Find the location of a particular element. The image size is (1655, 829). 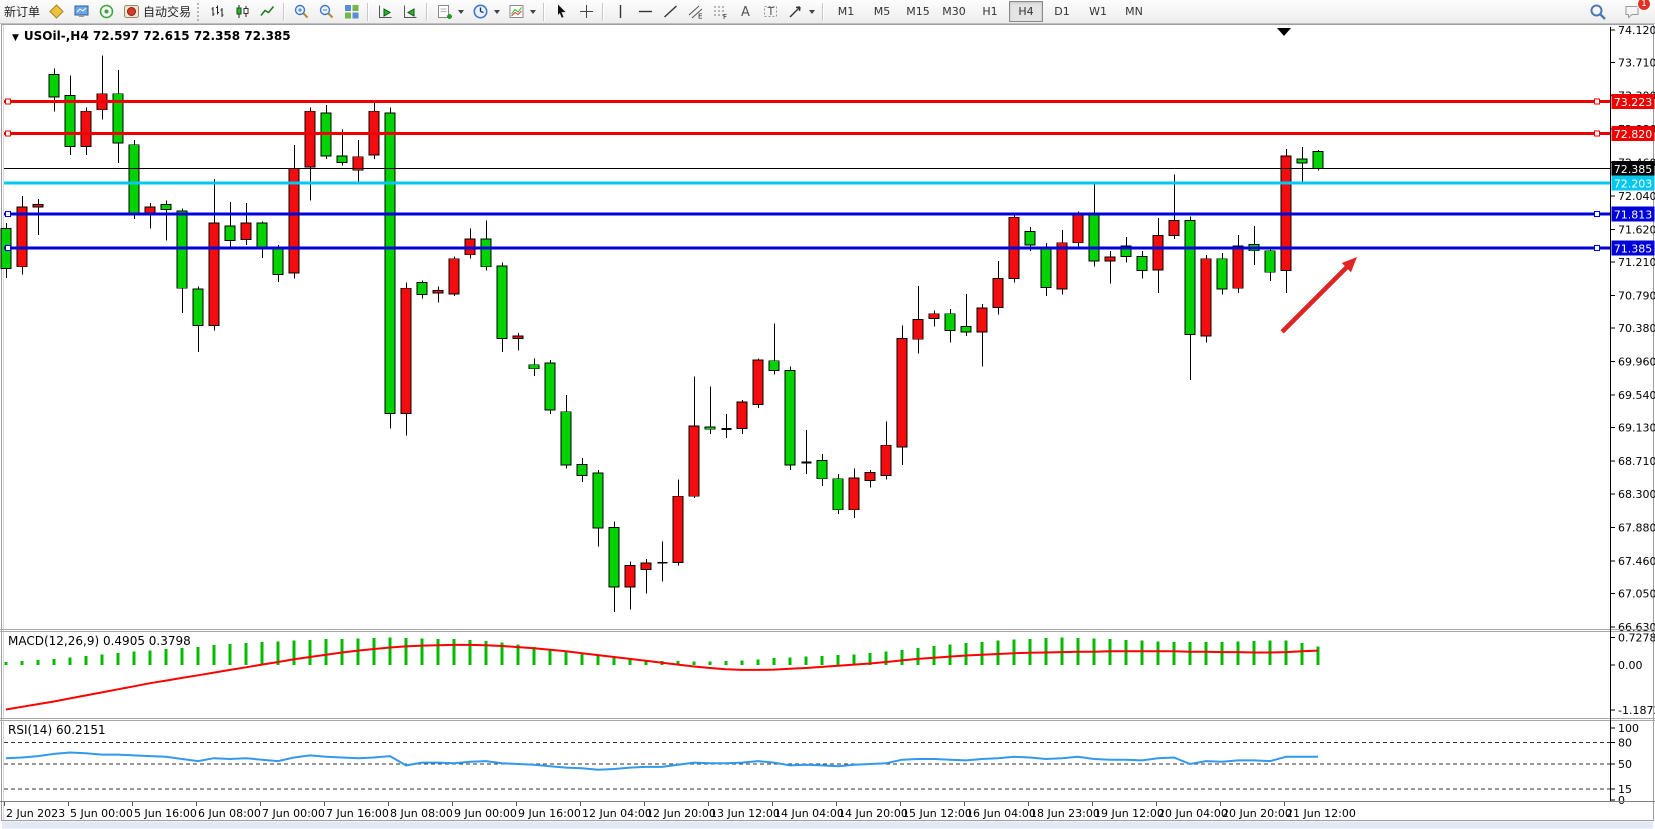

tile-windows-icon is located at coordinates (351, 11).